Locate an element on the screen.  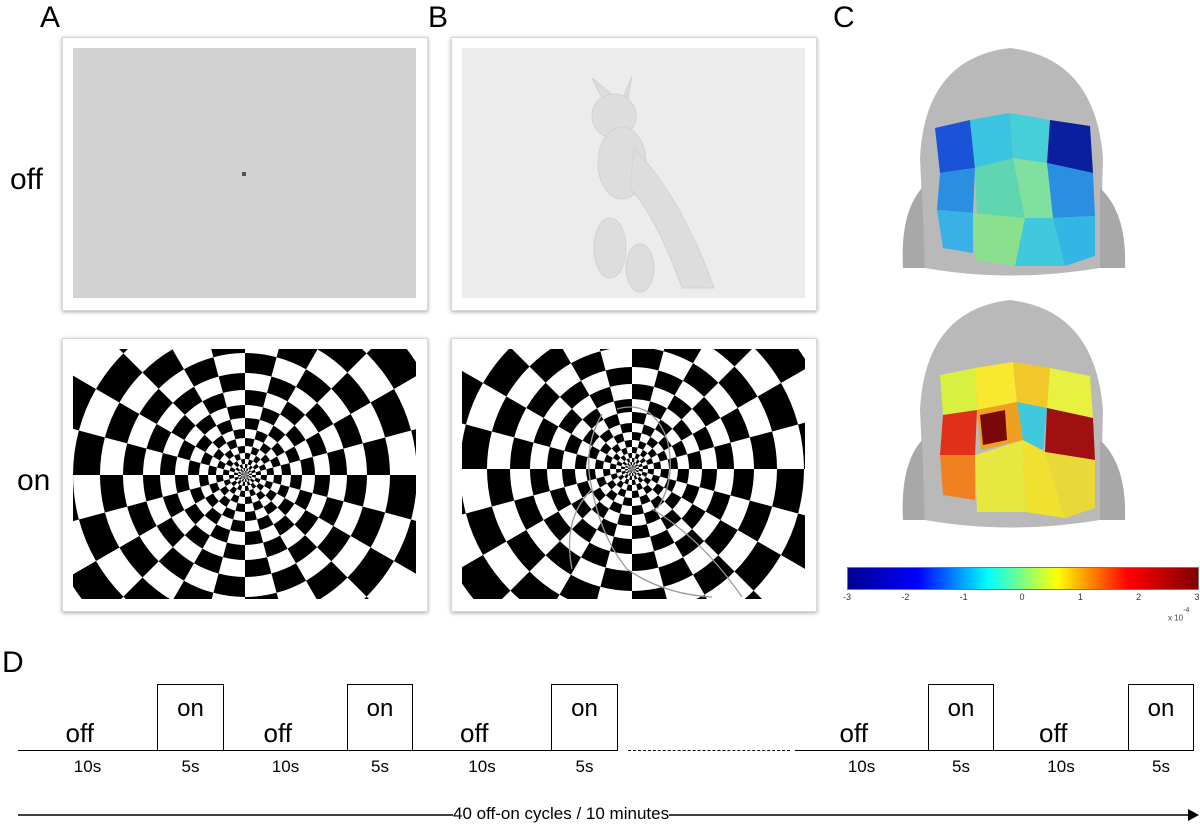
panel-label-b: B is located at coordinates (438, 17).